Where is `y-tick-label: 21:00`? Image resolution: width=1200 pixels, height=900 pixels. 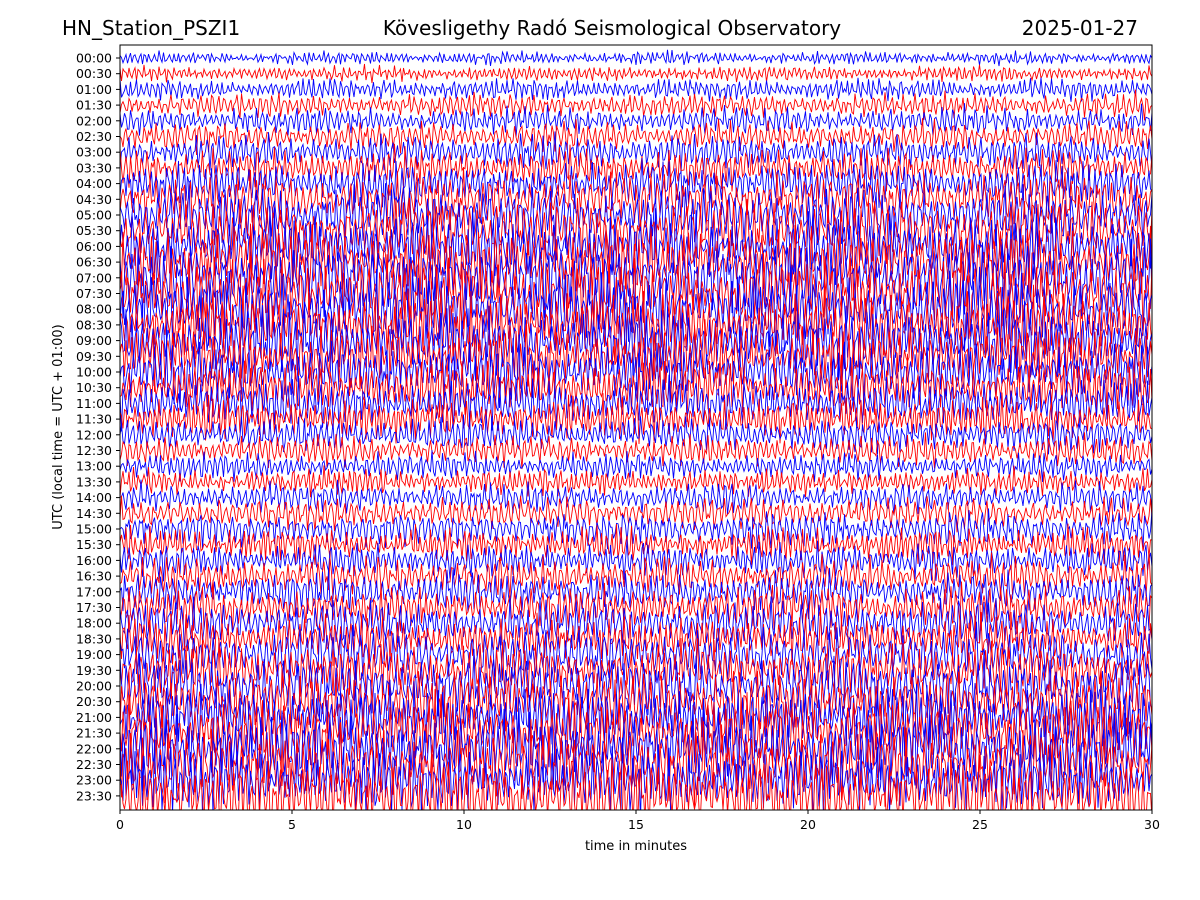 y-tick-label: 21:00 is located at coordinates (94, 717).